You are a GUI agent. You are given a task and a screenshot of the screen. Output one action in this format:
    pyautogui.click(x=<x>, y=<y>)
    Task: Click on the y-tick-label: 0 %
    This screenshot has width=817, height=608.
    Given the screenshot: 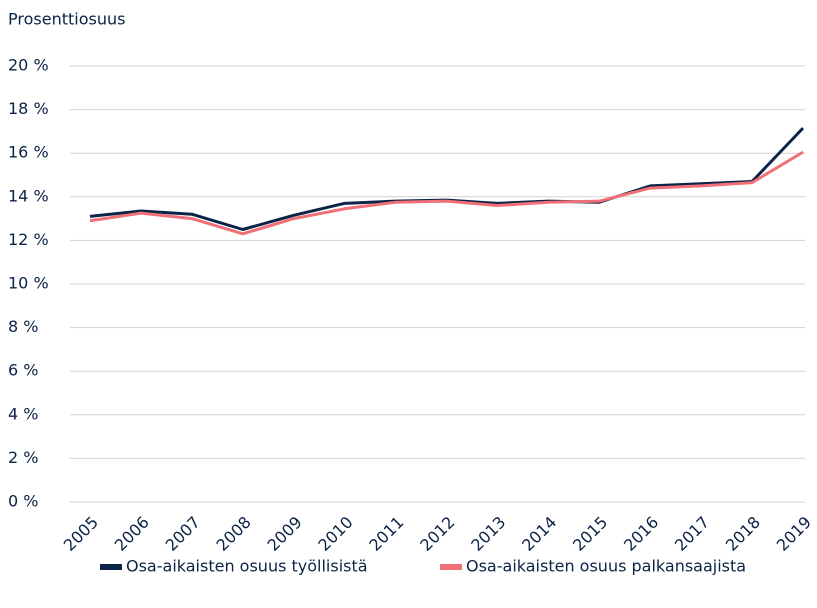 What is the action you would take?
    pyautogui.click(x=23, y=501)
    